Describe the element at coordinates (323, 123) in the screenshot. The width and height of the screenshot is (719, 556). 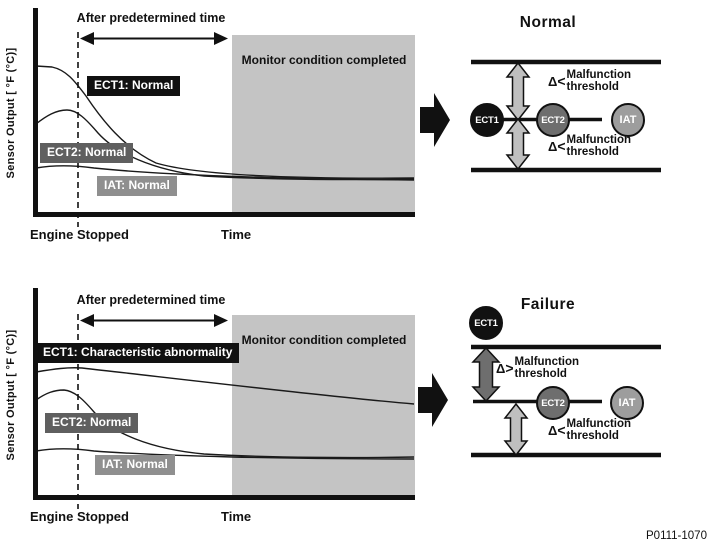
I see `monitor-box-normal` at that location.